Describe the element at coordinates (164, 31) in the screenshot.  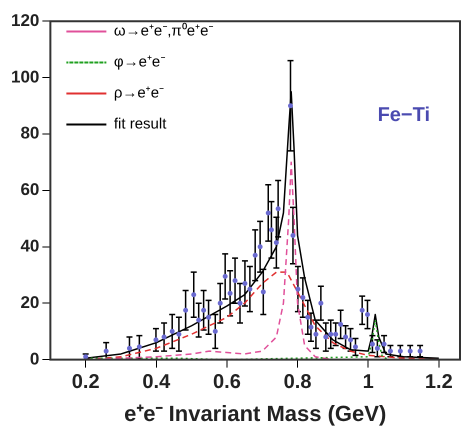
I see `legend-label: ω→e⁺e⁻,π⁰e⁺e⁻` at that location.